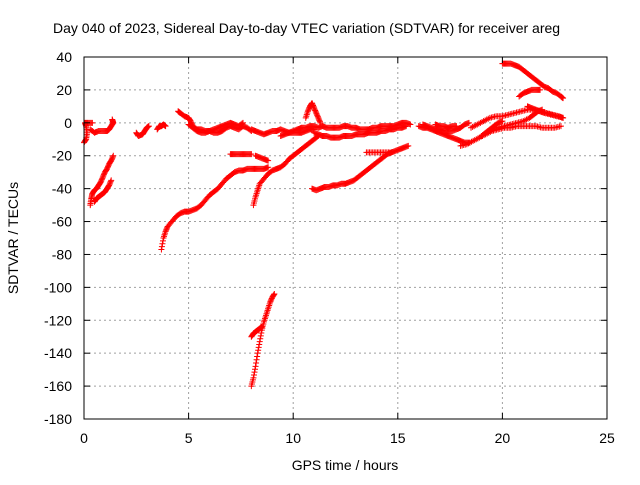 The width and height of the screenshot is (640, 485). I want to click on series-seg30, so click(446, 126).